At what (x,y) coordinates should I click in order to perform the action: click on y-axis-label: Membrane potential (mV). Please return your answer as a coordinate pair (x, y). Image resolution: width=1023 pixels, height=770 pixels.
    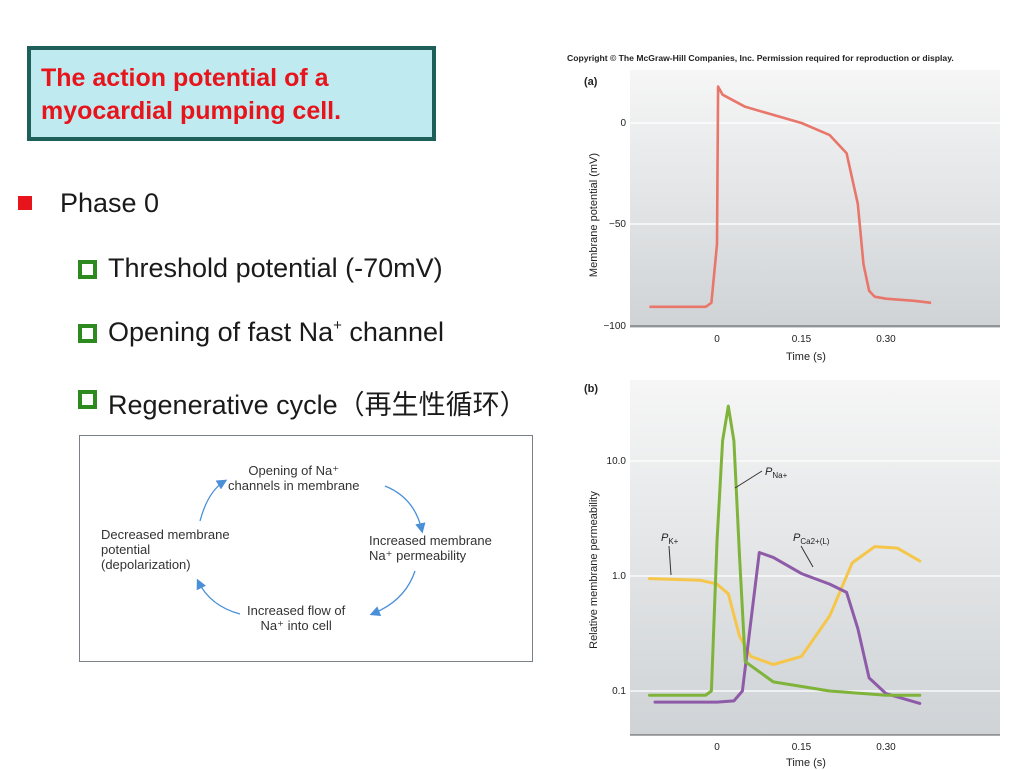
    Looking at the image, I should click on (594, 215).